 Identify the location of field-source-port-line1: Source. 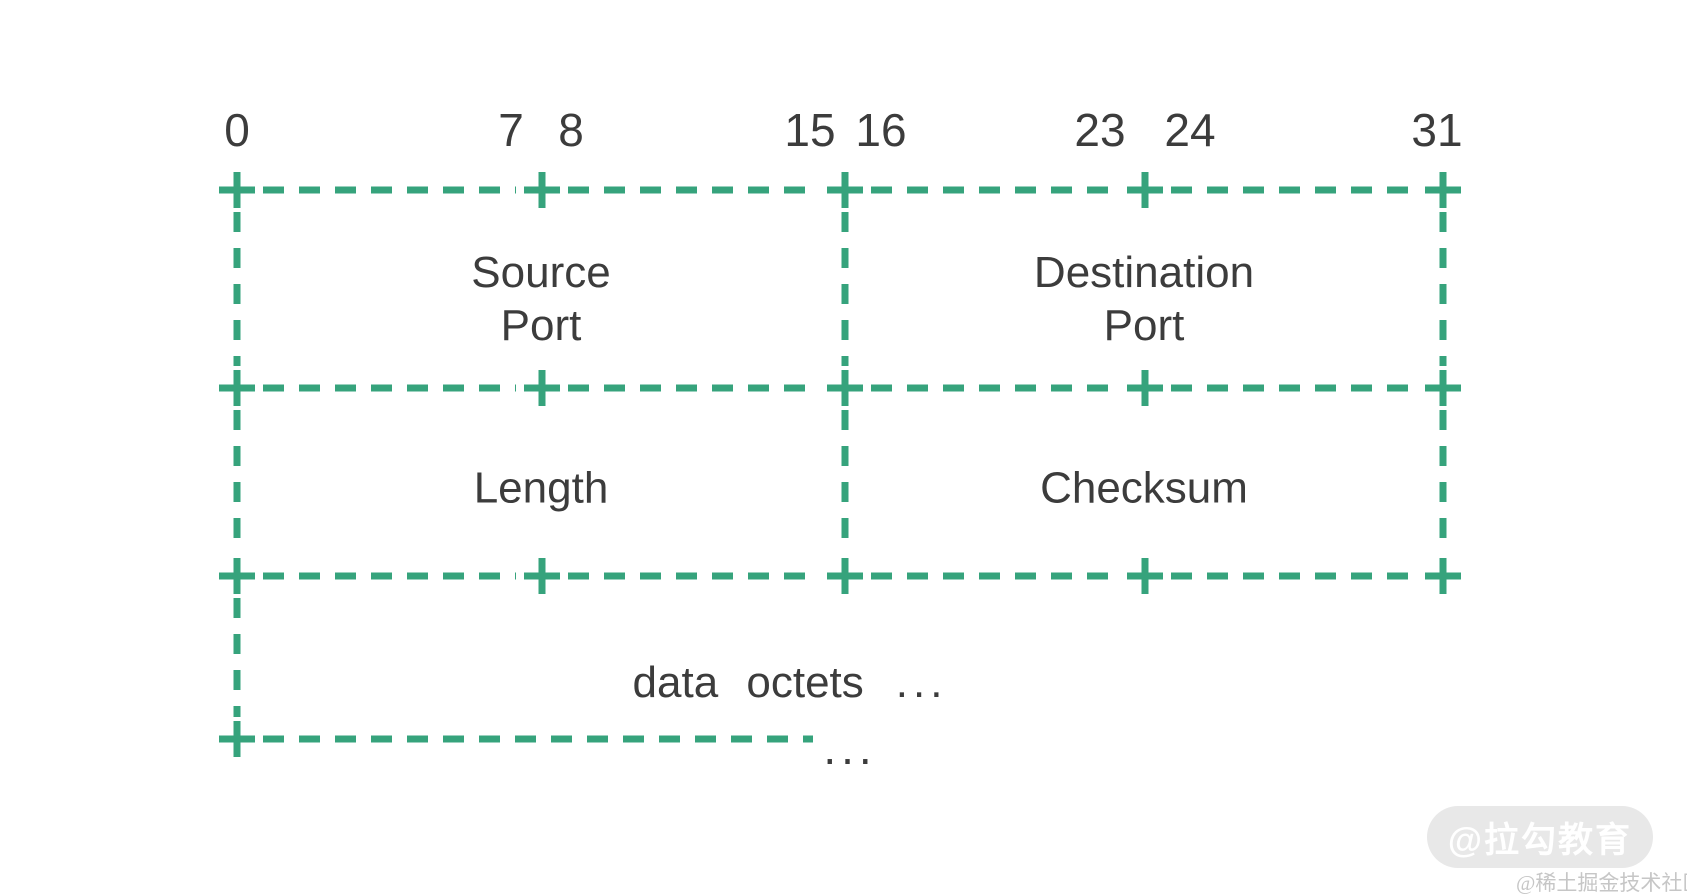
(541, 272).